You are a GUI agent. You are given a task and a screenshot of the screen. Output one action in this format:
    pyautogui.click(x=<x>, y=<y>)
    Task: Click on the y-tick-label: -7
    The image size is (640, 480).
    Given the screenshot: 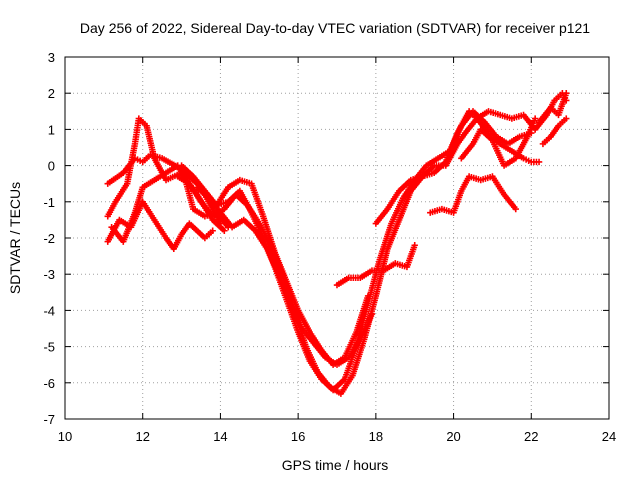 What is the action you would take?
    pyautogui.click(x=49, y=419)
    